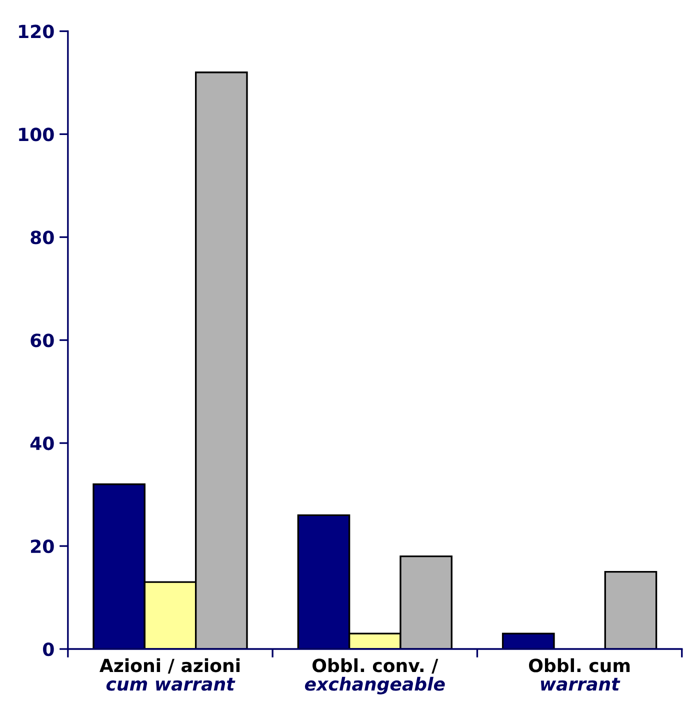 The image size is (686, 709). What do you see at coordinates (374, 676) in the screenshot?
I see `x-tick-label: Obbl. conv. / exchangeable` at bounding box center [374, 676].